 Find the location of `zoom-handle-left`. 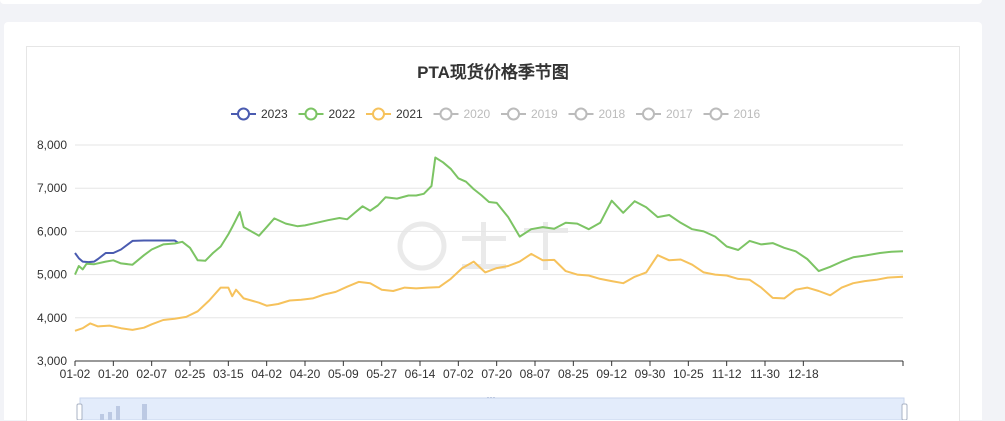

zoom-handle-left is located at coordinates (79, 411).